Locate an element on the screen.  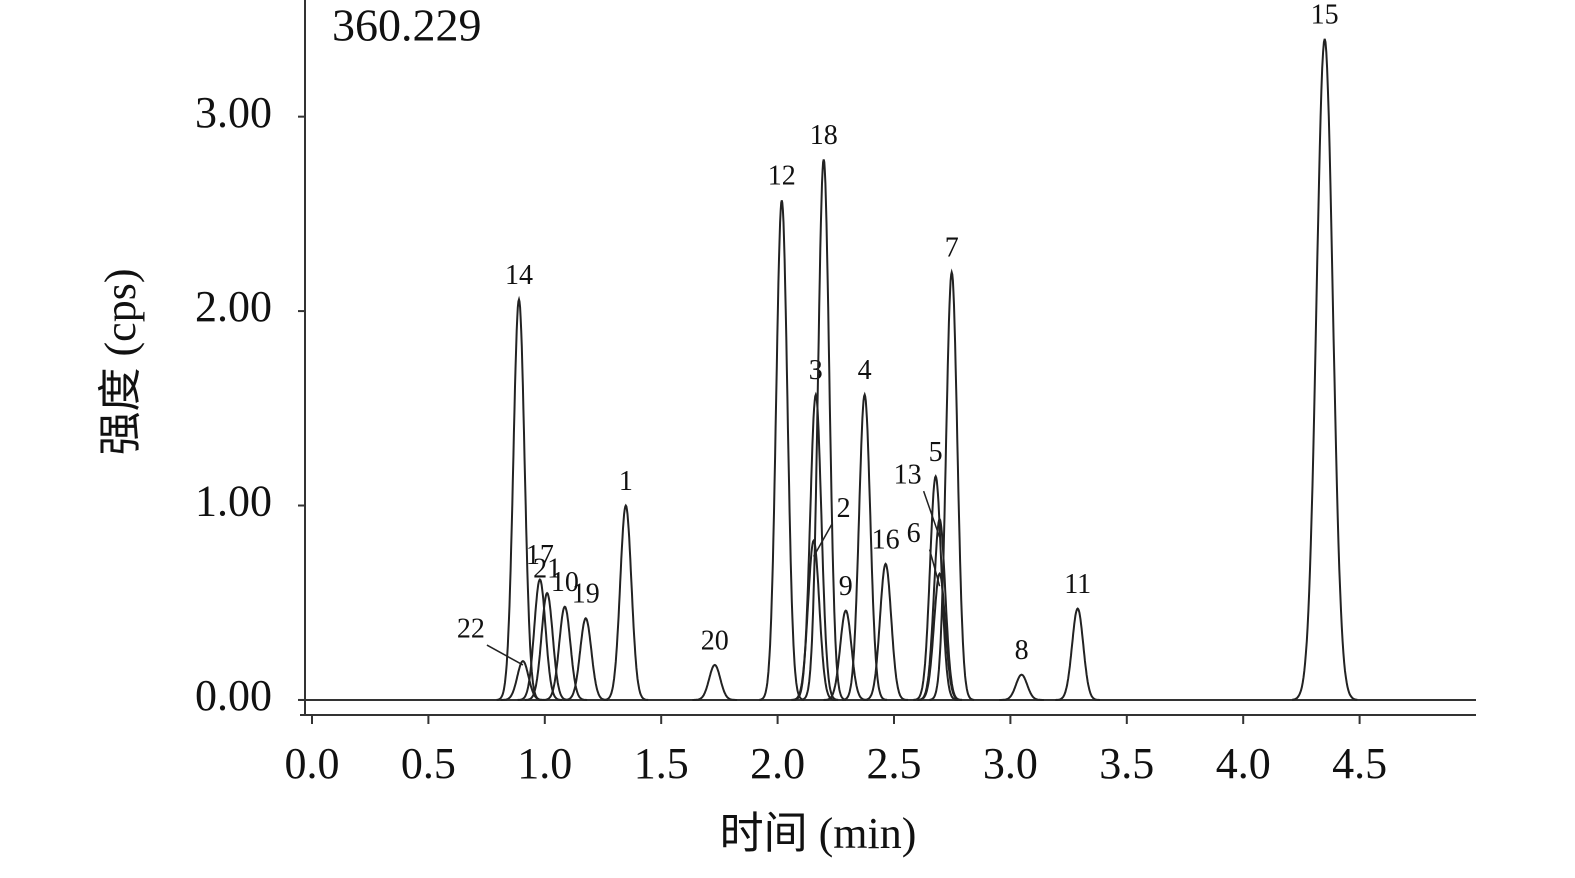
peak-label: 2 is located at coordinates (844, 508).